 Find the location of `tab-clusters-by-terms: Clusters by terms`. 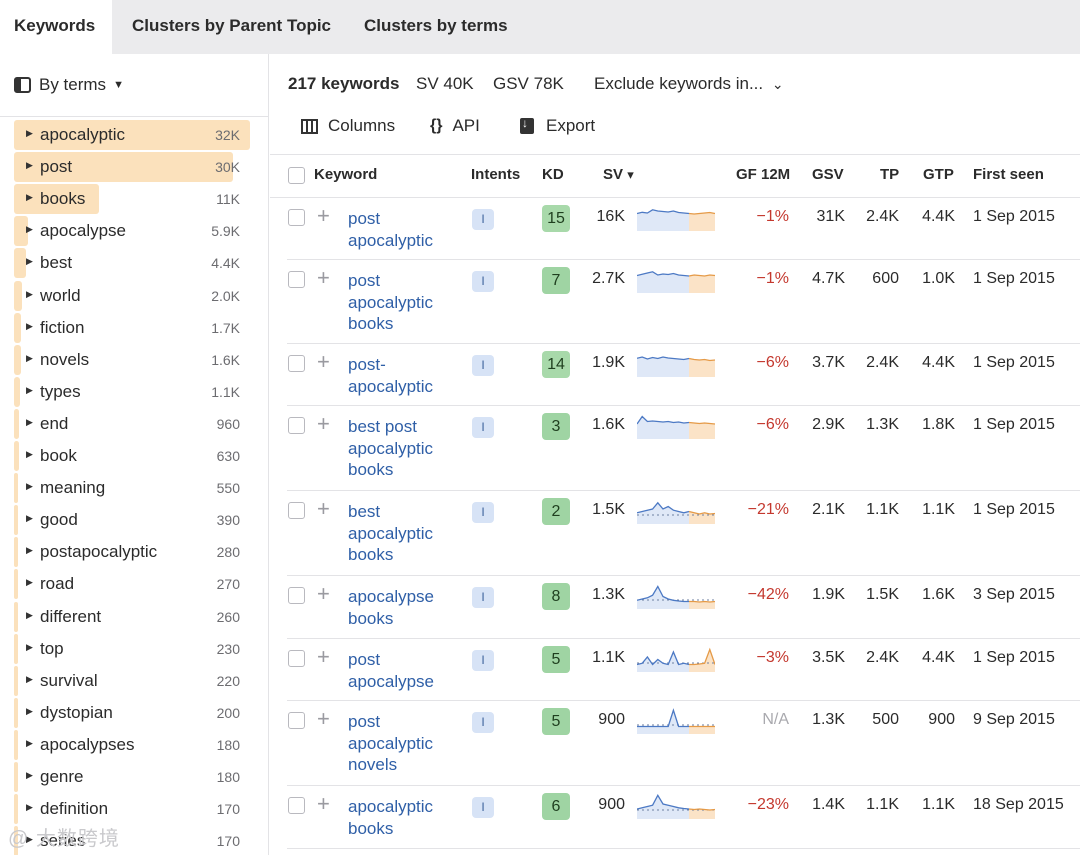

tab-clusters-by-terms: Clusters by terms is located at coordinates (436, 25).